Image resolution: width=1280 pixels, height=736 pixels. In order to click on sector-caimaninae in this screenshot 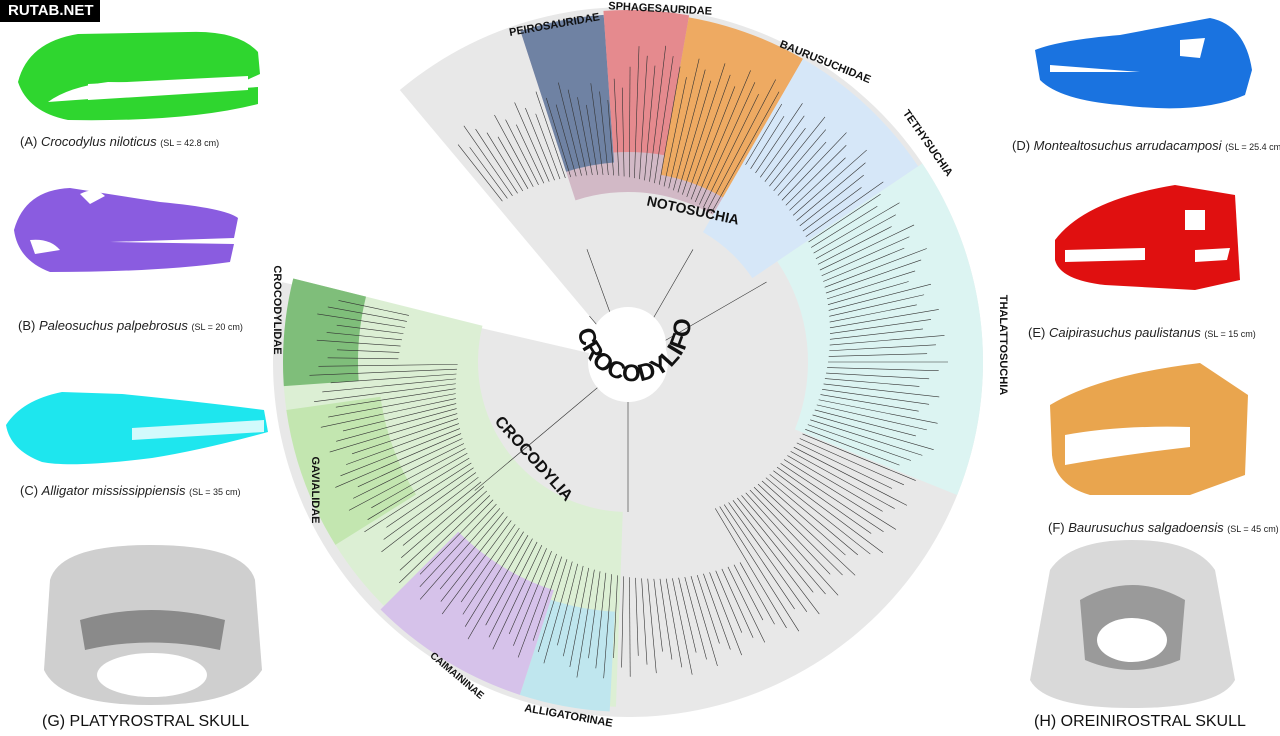, I will do `click(467, 613)`.